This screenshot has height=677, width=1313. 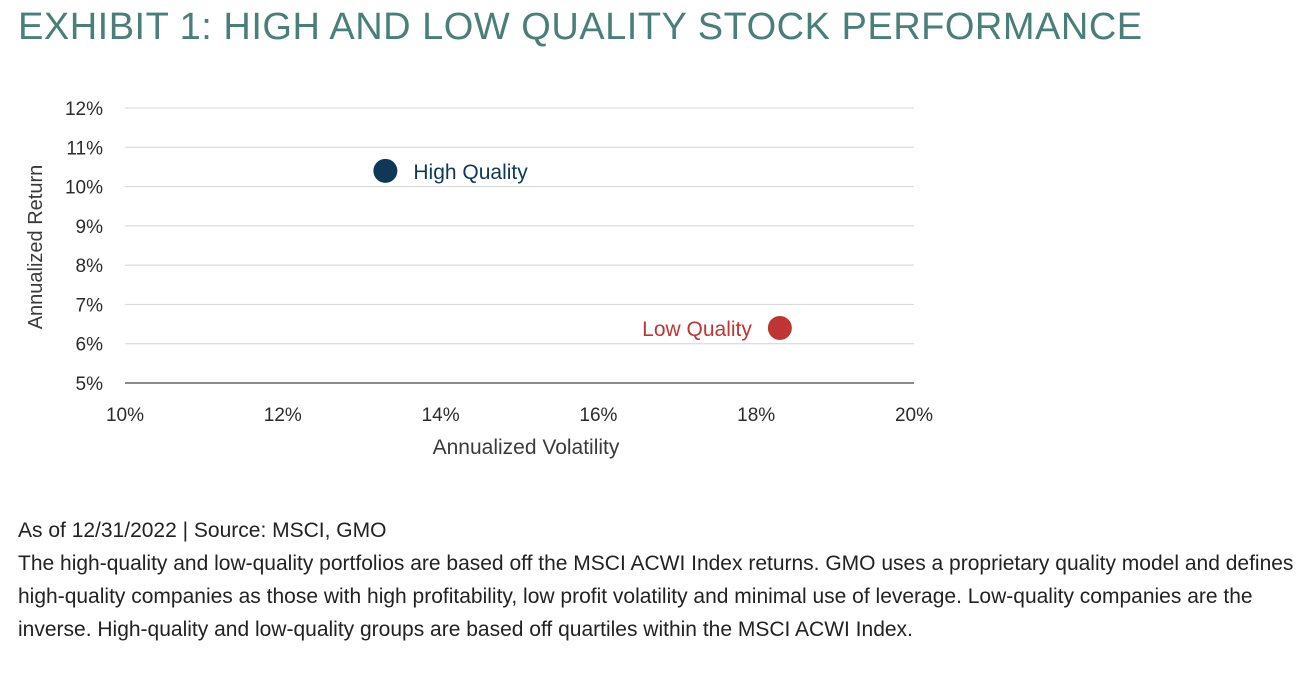 I want to click on y-tick-label: 7%, so click(x=90, y=305).